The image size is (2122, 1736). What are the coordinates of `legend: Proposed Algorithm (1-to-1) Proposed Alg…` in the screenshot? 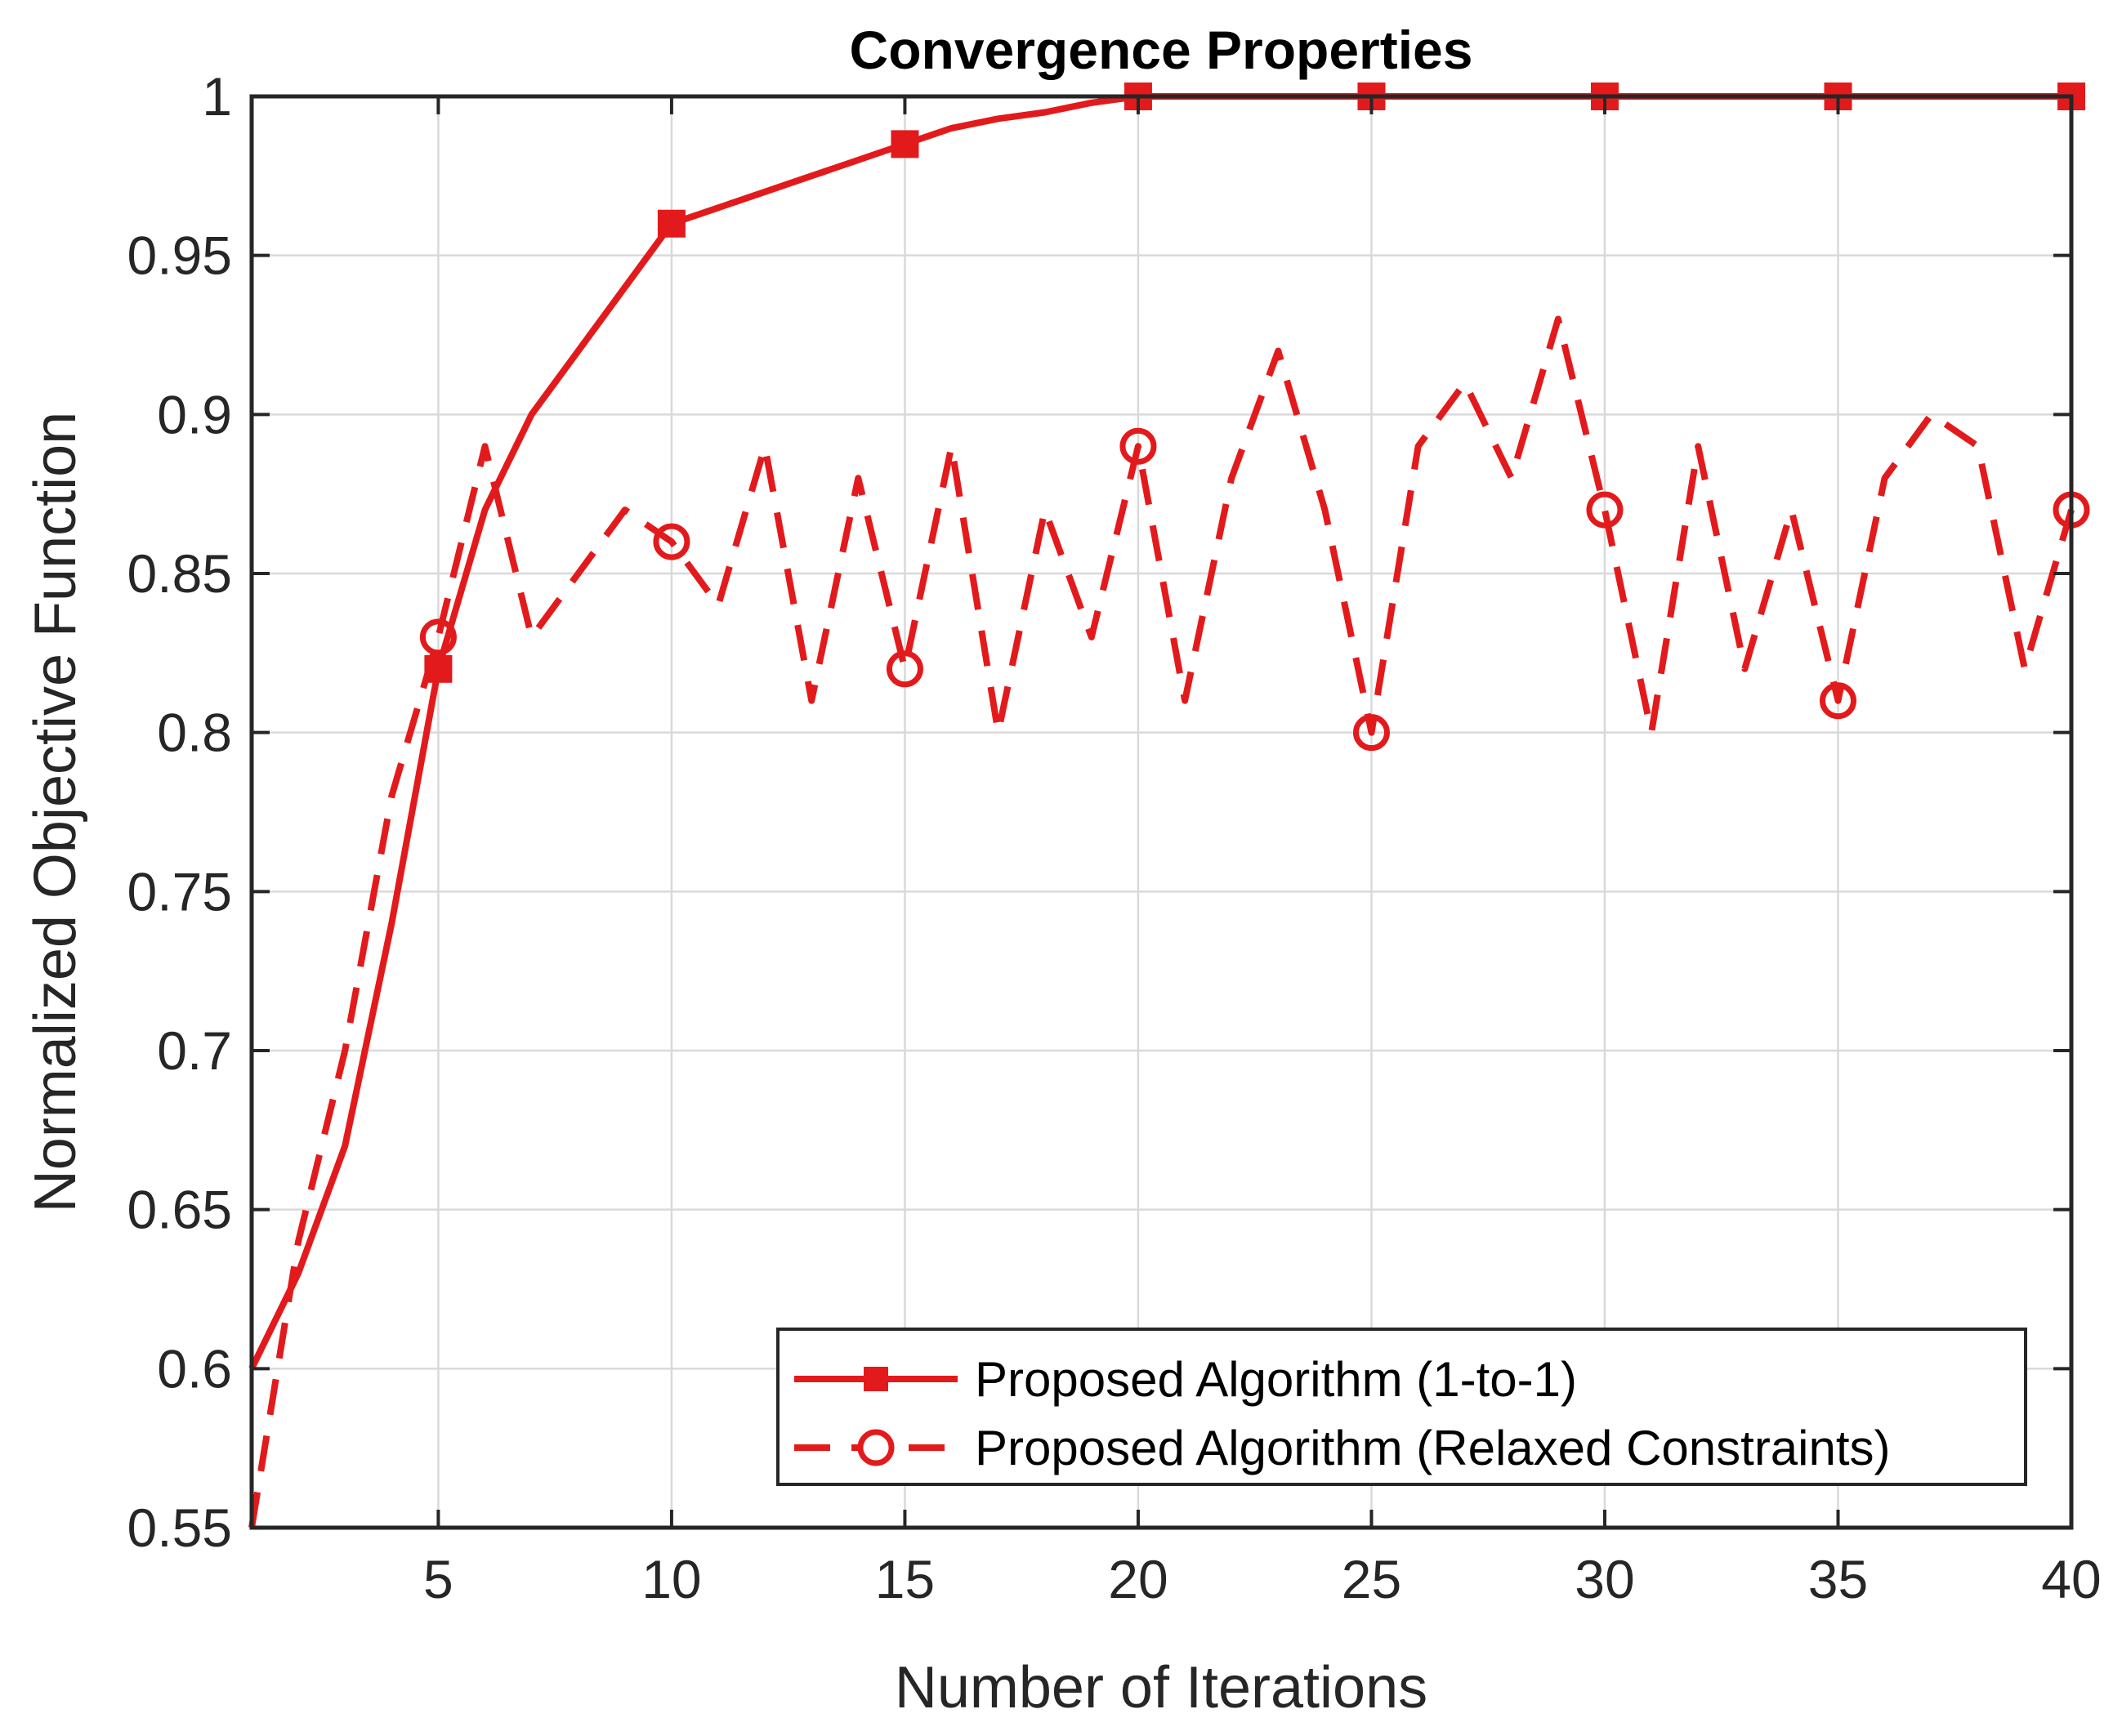 It's located at (1401, 1407).